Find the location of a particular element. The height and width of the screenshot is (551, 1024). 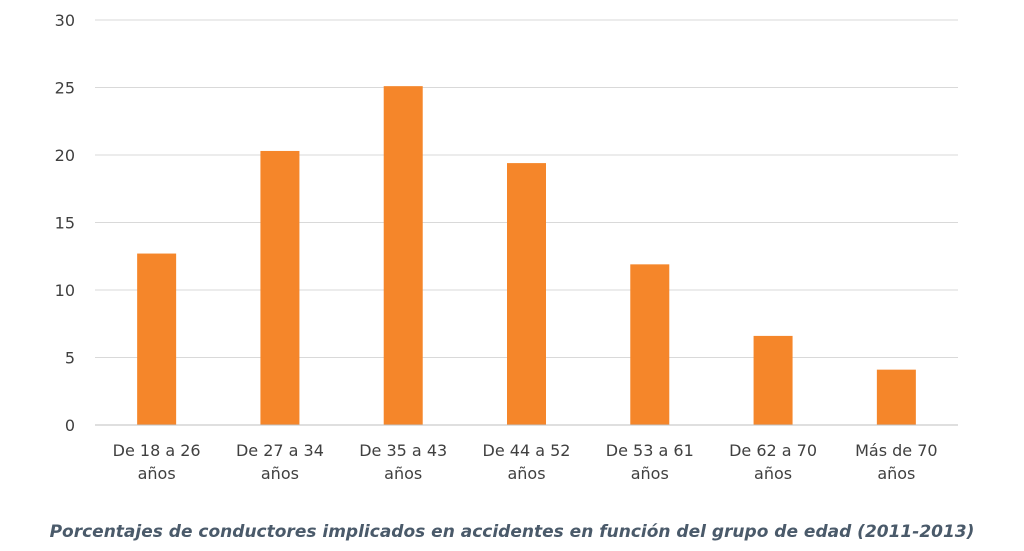

x-tick-label: De 18 a 26 años is located at coordinates (157, 462).